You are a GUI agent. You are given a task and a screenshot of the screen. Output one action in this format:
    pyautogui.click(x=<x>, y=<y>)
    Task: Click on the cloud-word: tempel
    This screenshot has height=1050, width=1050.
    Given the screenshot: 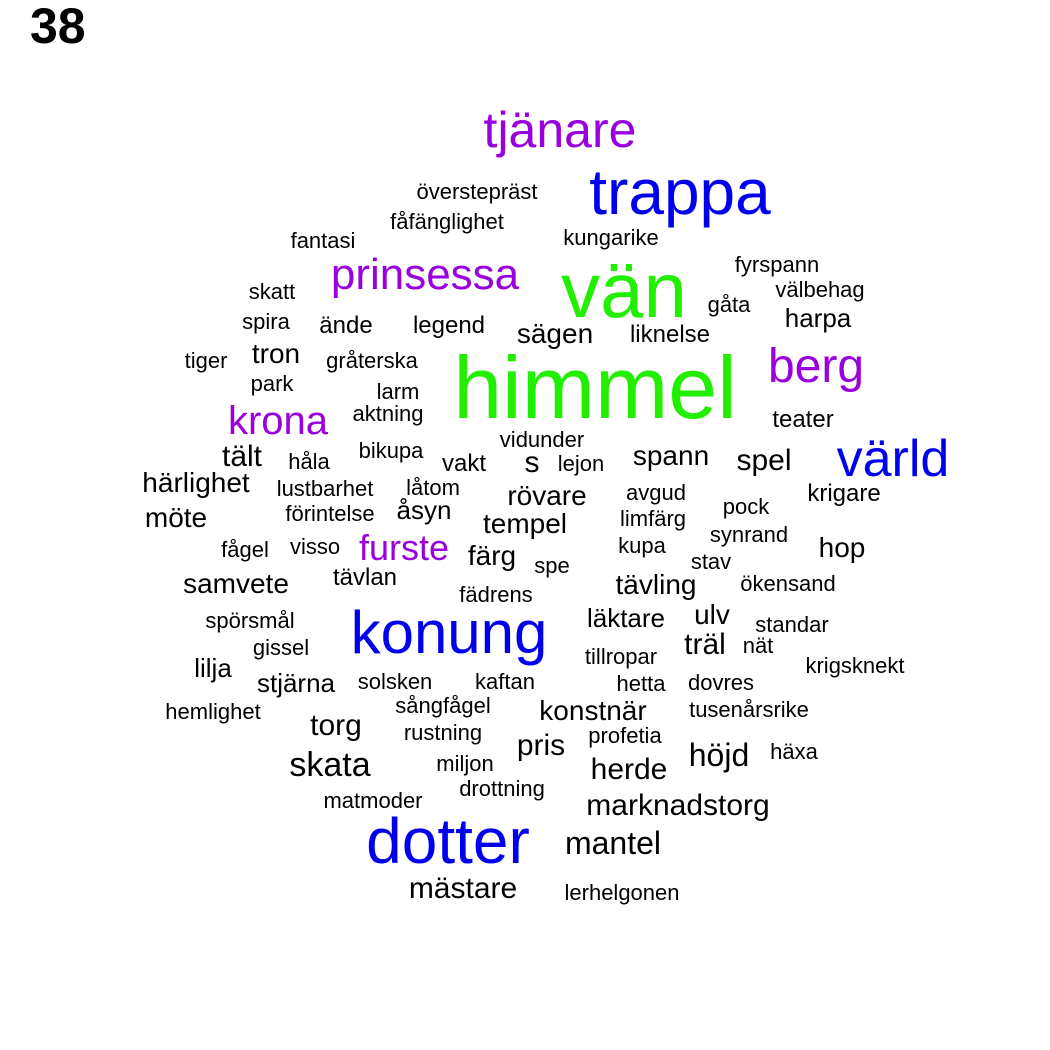 What is the action you would take?
    pyautogui.click(x=525, y=523)
    